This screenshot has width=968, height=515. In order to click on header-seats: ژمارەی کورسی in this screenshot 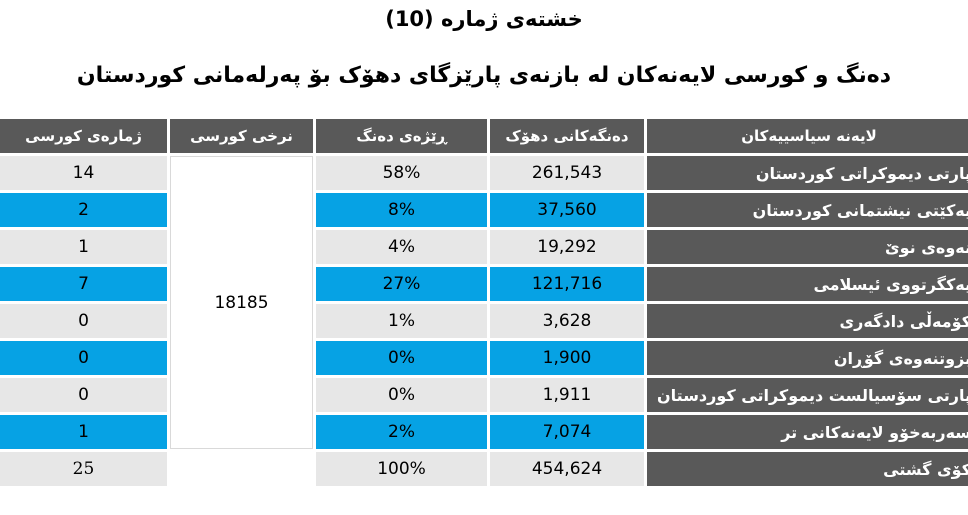, I will do `click(83, 136)`.